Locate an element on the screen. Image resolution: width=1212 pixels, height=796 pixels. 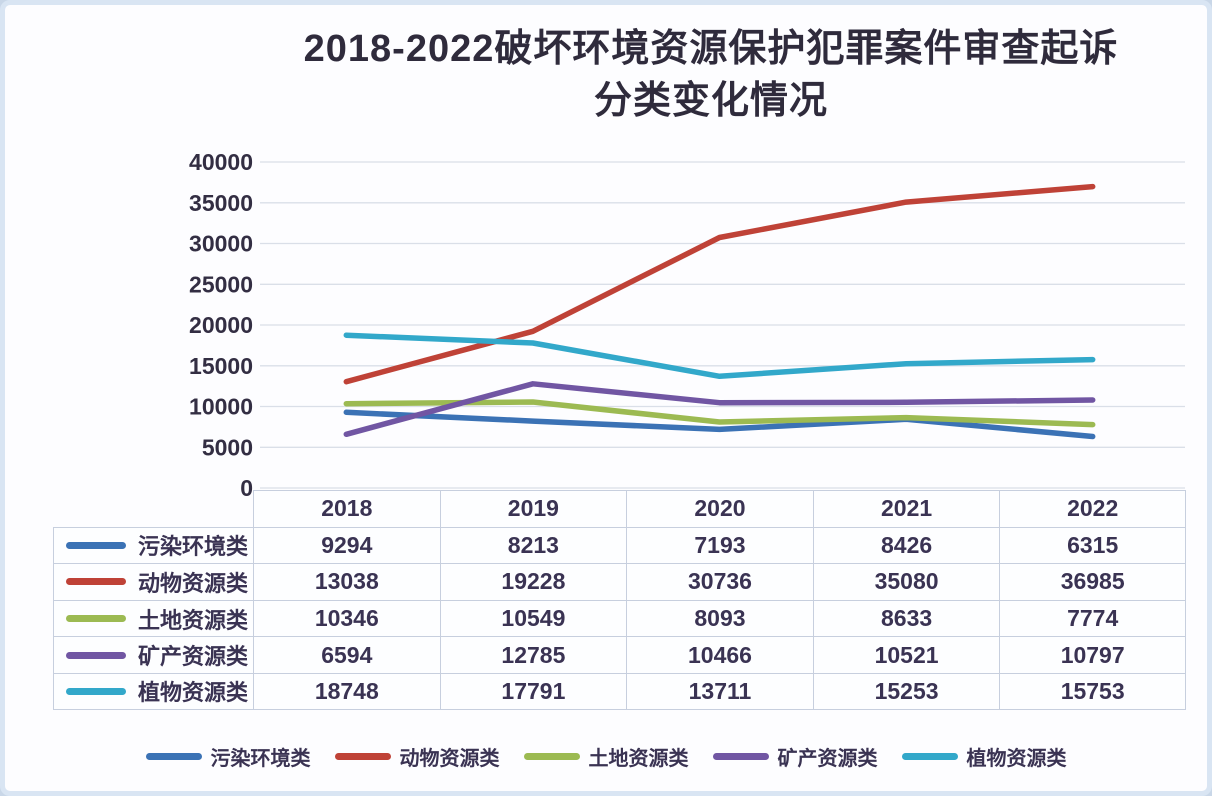
table-cell: 7774 is located at coordinates (1092, 618).